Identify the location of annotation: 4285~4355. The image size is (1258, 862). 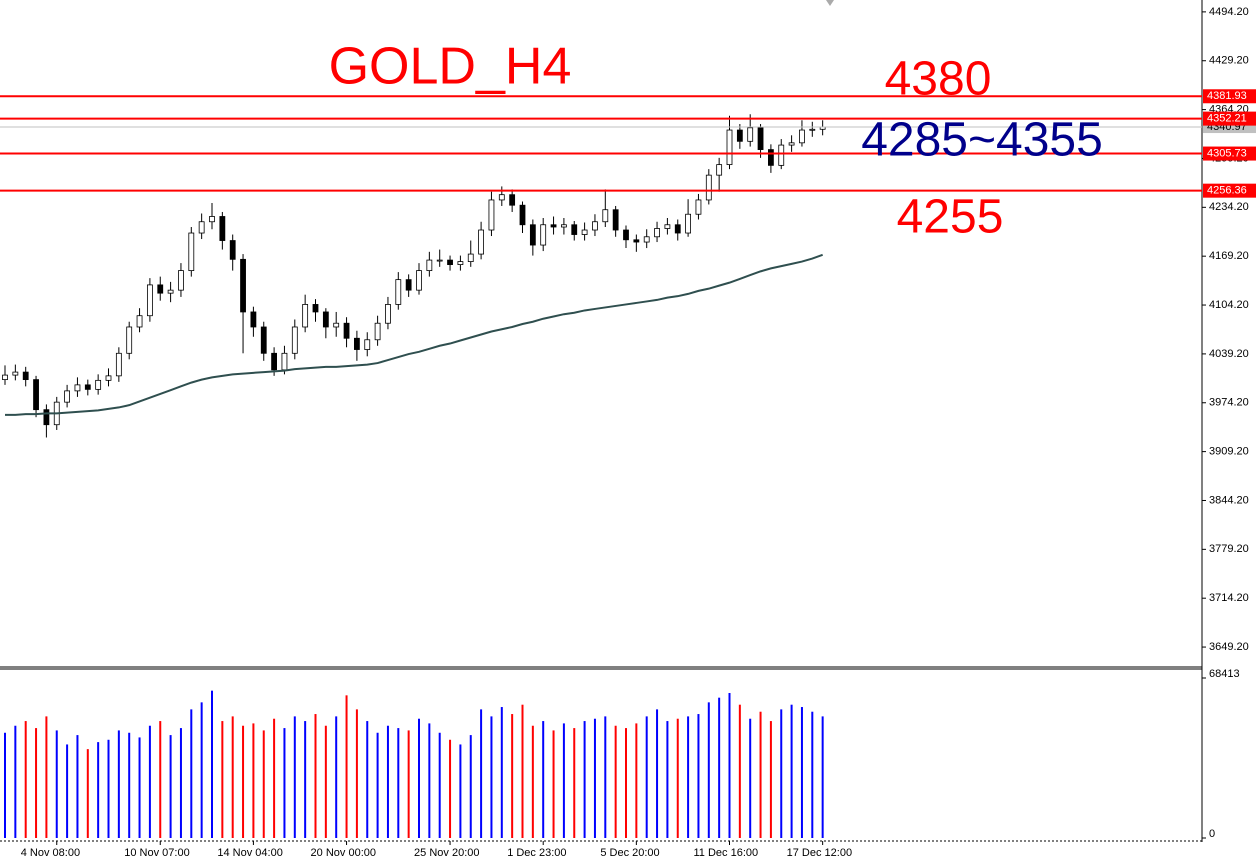
(982, 140).